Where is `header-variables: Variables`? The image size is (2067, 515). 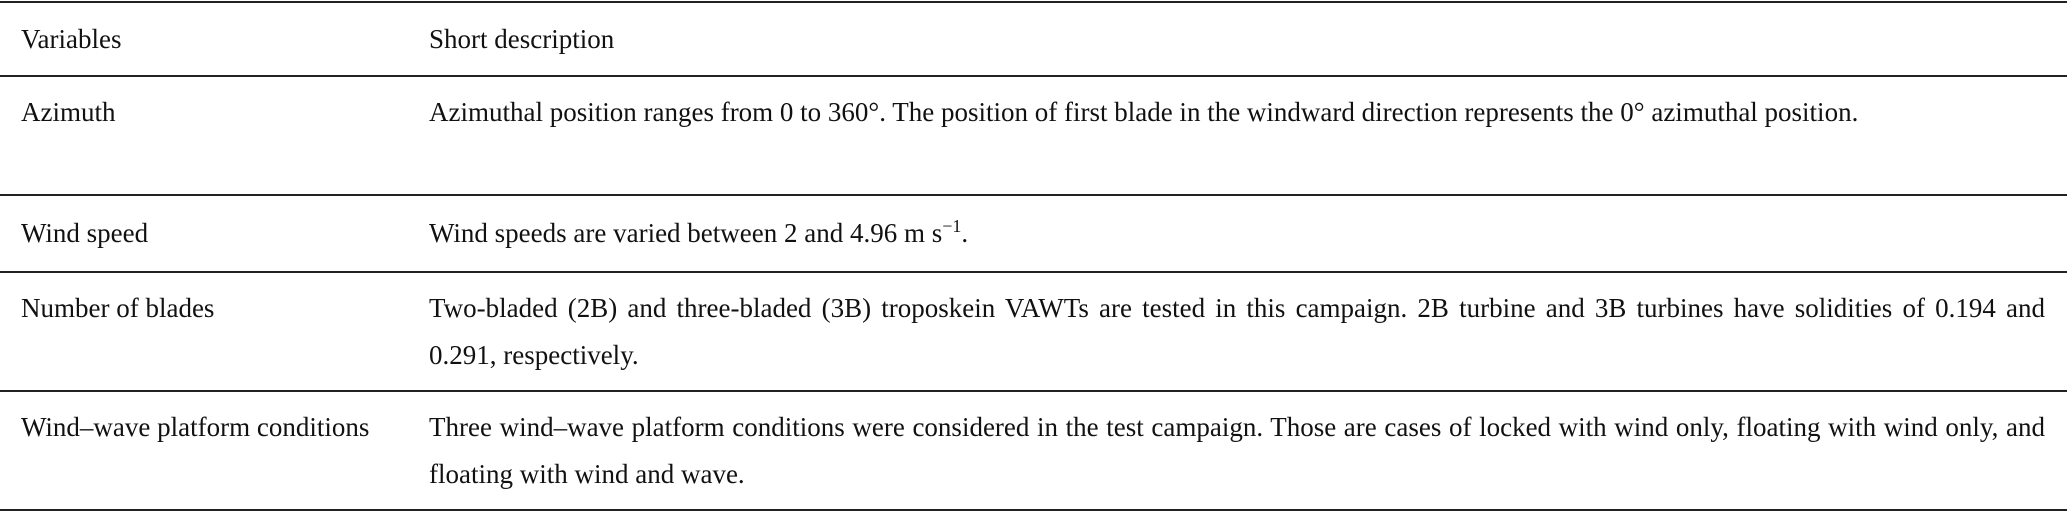
header-variables: Variables is located at coordinates (71, 39).